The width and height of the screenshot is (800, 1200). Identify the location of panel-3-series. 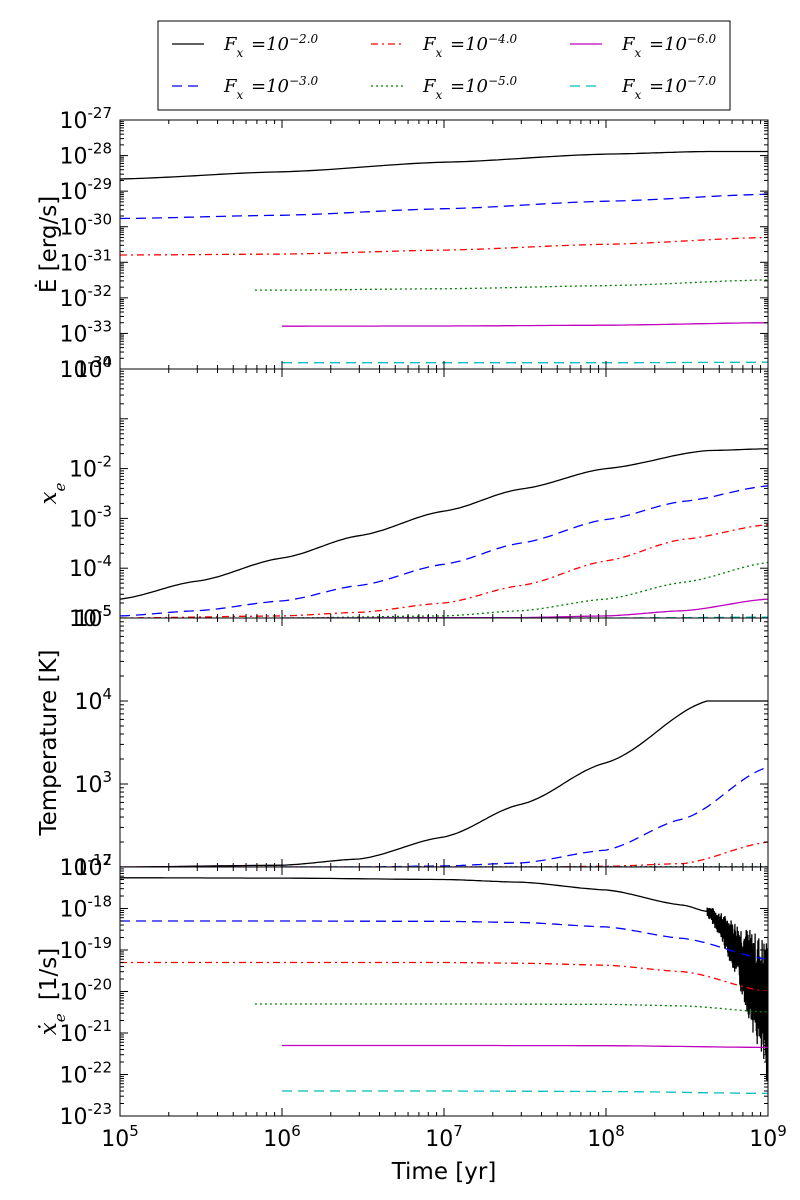
(444, 986).